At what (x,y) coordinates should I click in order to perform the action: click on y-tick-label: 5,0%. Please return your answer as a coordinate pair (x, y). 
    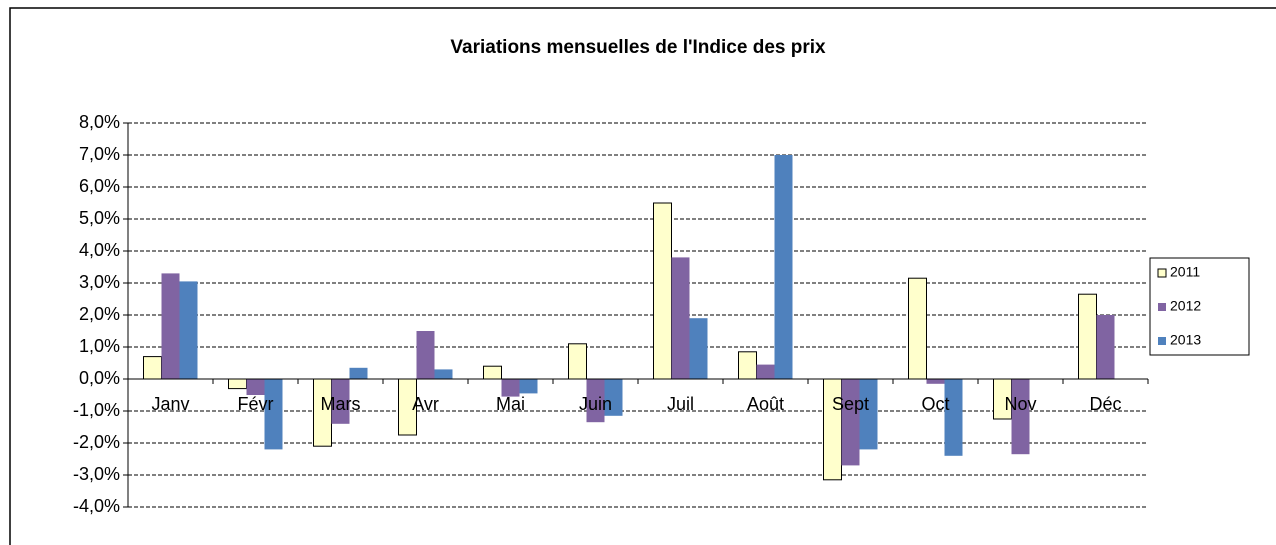
    Looking at the image, I should click on (99, 218).